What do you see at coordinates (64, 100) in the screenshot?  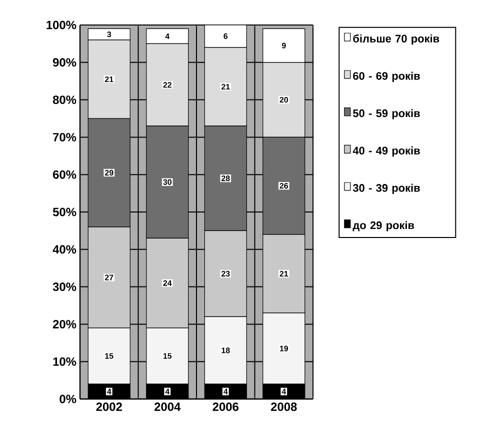 I see `y-tick-label: 80%` at bounding box center [64, 100].